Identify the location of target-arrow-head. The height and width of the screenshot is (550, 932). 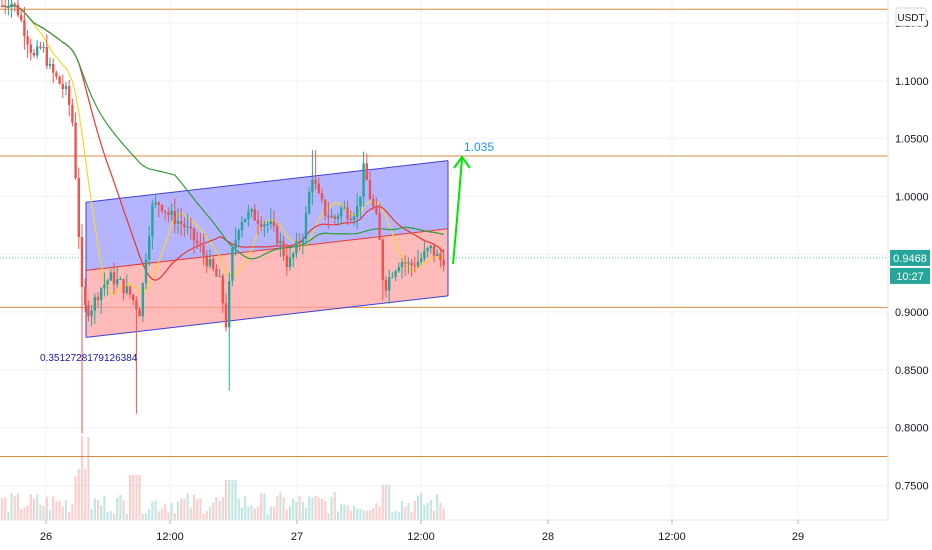
(462, 162).